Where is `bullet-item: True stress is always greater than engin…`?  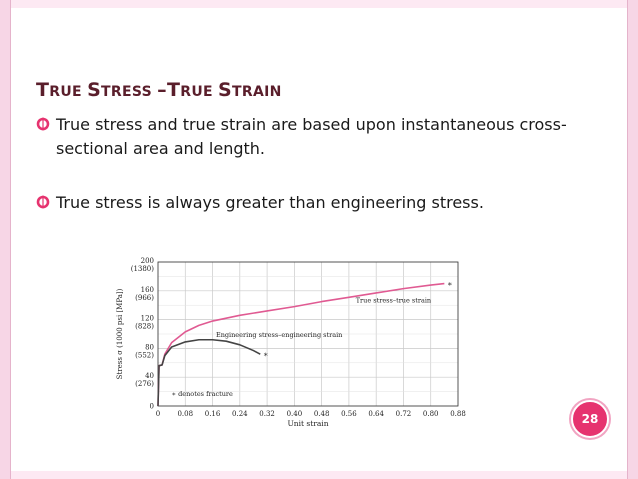
bullet-item: True stress is always greater than engin… is located at coordinates (316, 203).